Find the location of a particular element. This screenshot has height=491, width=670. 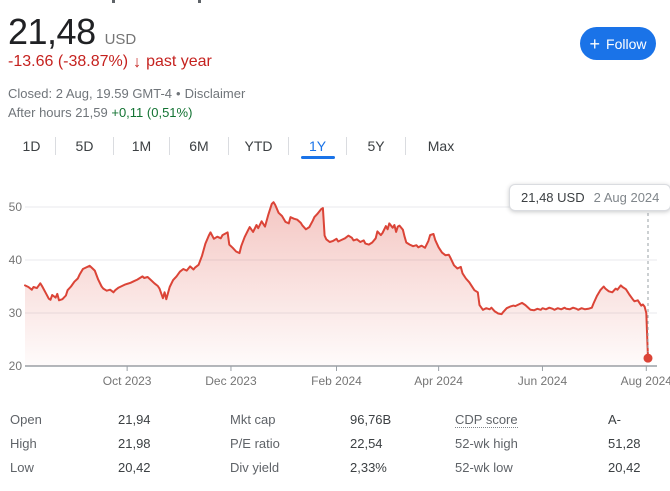

svg-text: Dec 2023 is located at coordinates (231, 381).